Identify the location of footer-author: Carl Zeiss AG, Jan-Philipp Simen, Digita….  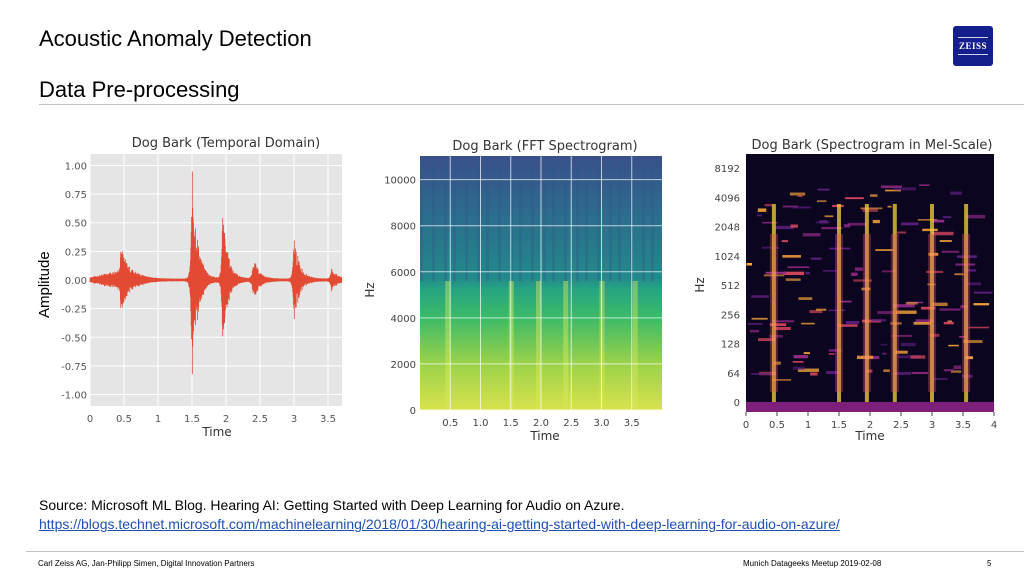
(146, 563).